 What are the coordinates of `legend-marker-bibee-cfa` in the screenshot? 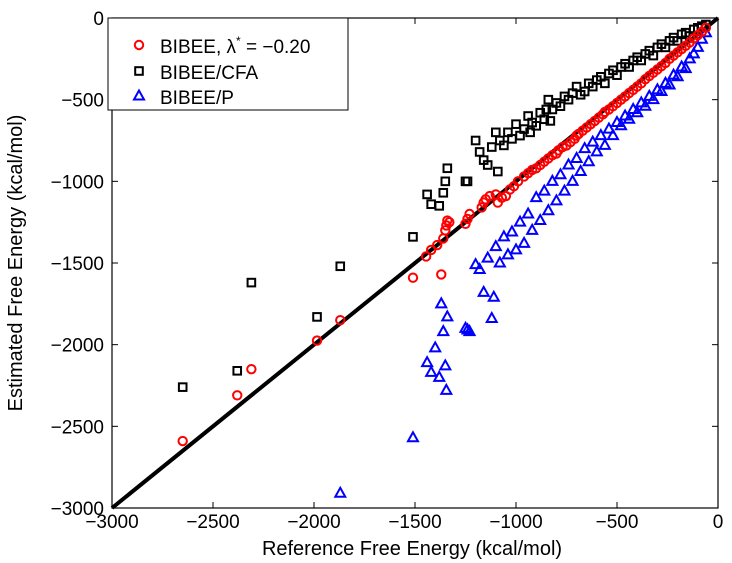 It's located at (139, 71).